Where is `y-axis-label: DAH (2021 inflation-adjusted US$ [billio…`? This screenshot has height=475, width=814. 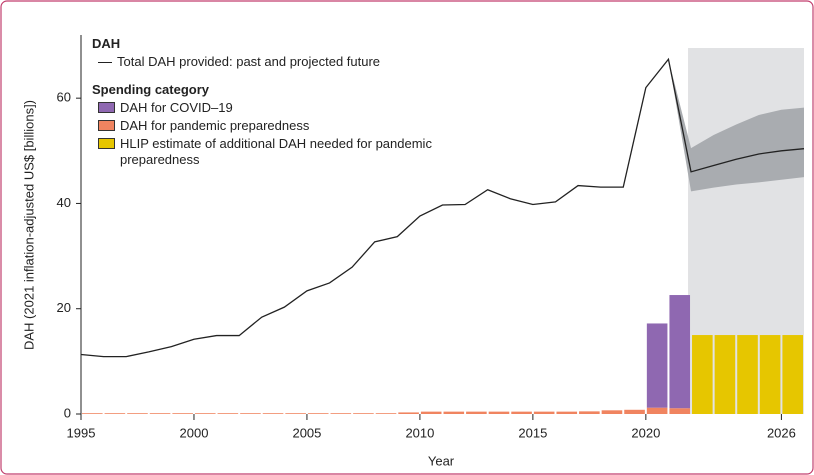 y-axis-label: DAH (2021 inflation-adjusted US$ [billio… is located at coordinates (28, 225).